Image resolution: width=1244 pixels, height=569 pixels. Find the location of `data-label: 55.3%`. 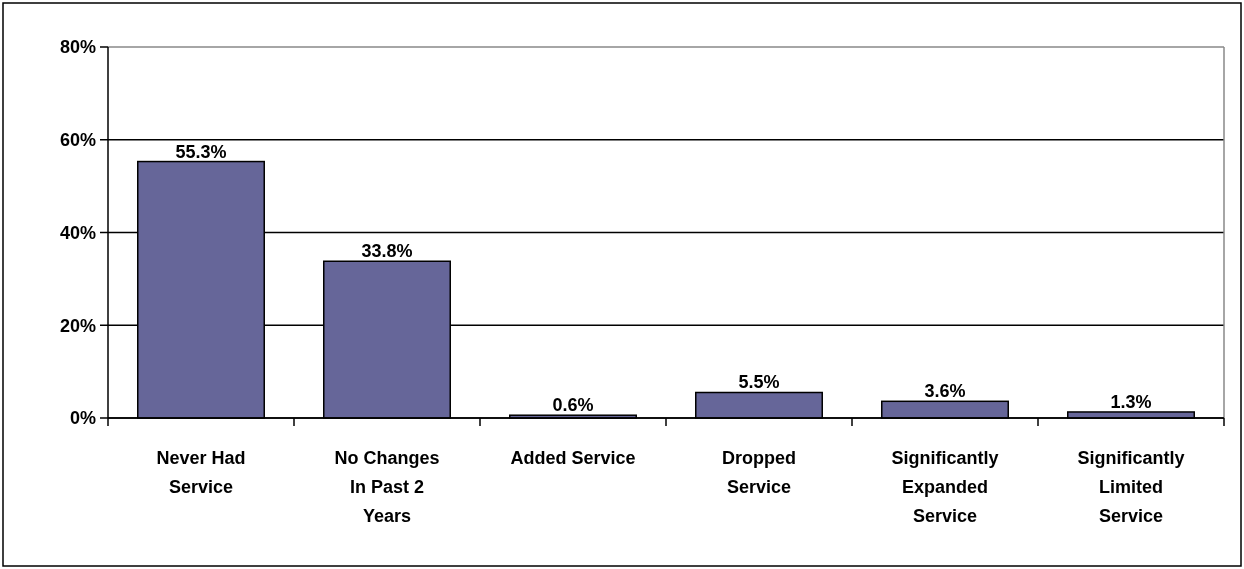

data-label: 55.3% is located at coordinates (201, 151).